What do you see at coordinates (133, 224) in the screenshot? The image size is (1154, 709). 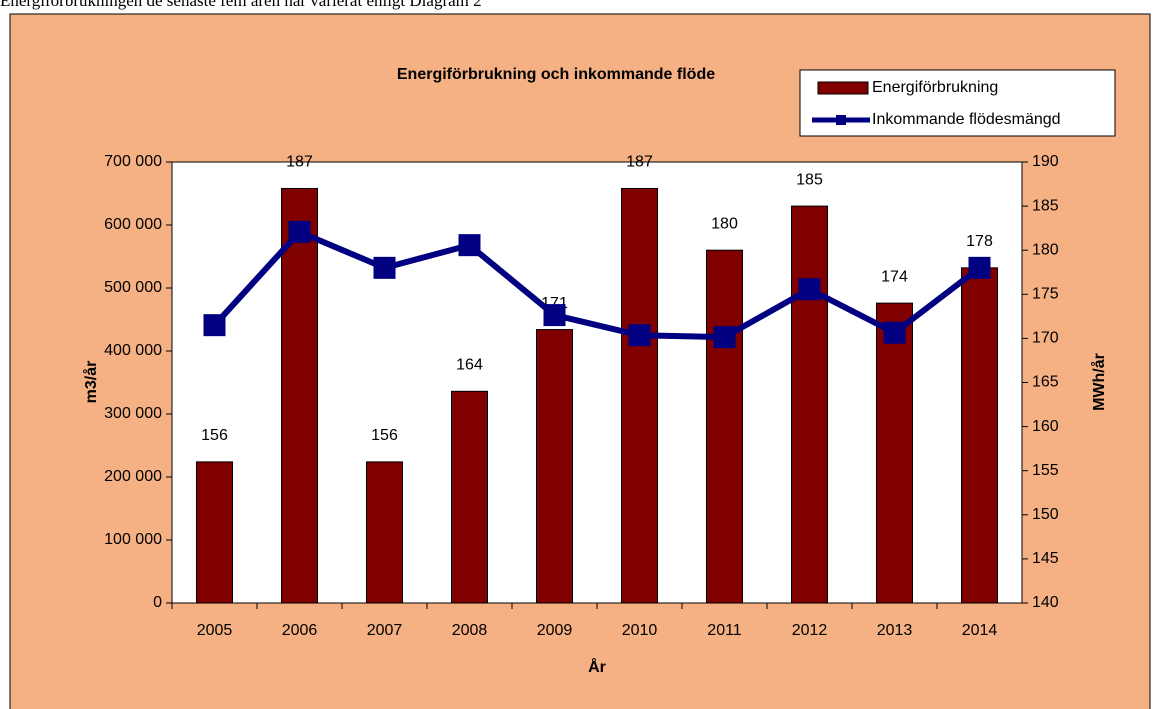 I see `y-tick-label: 600 000` at bounding box center [133, 224].